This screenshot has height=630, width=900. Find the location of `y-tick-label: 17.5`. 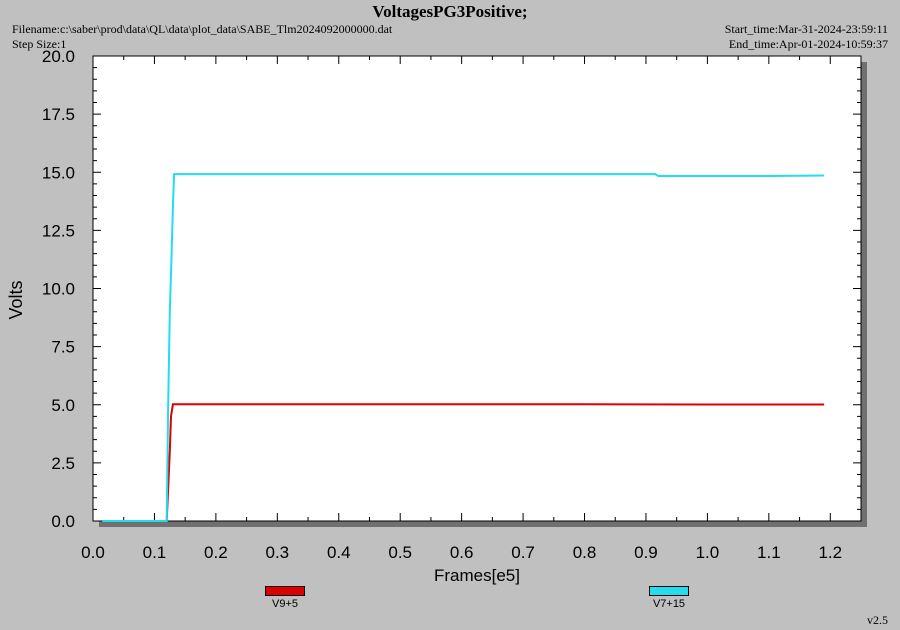

y-tick-label: 17.5 is located at coordinates (58, 114).